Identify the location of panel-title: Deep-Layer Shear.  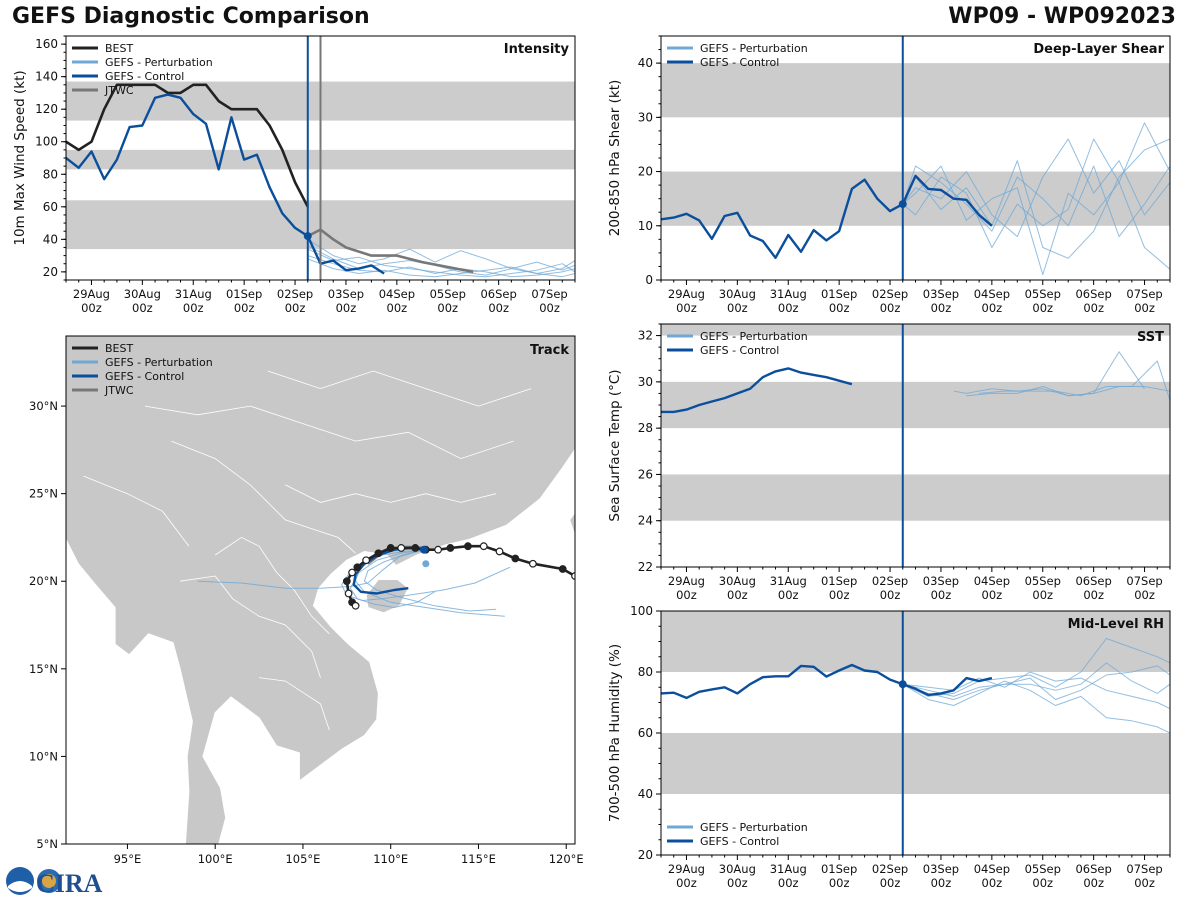
(1098, 49).